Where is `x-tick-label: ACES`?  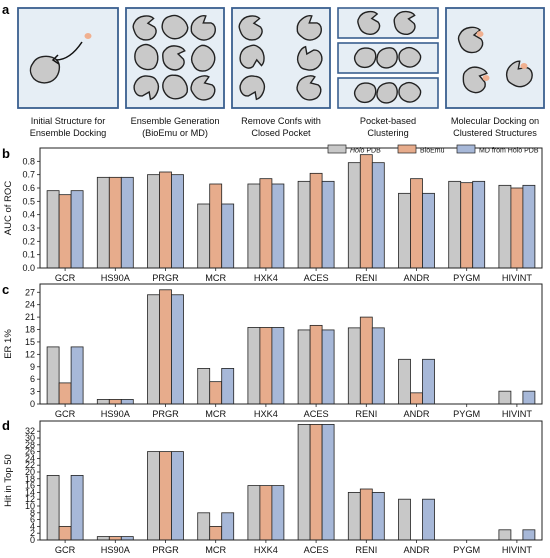 x-tick-label: ACES is located at coordinates (316, 278).